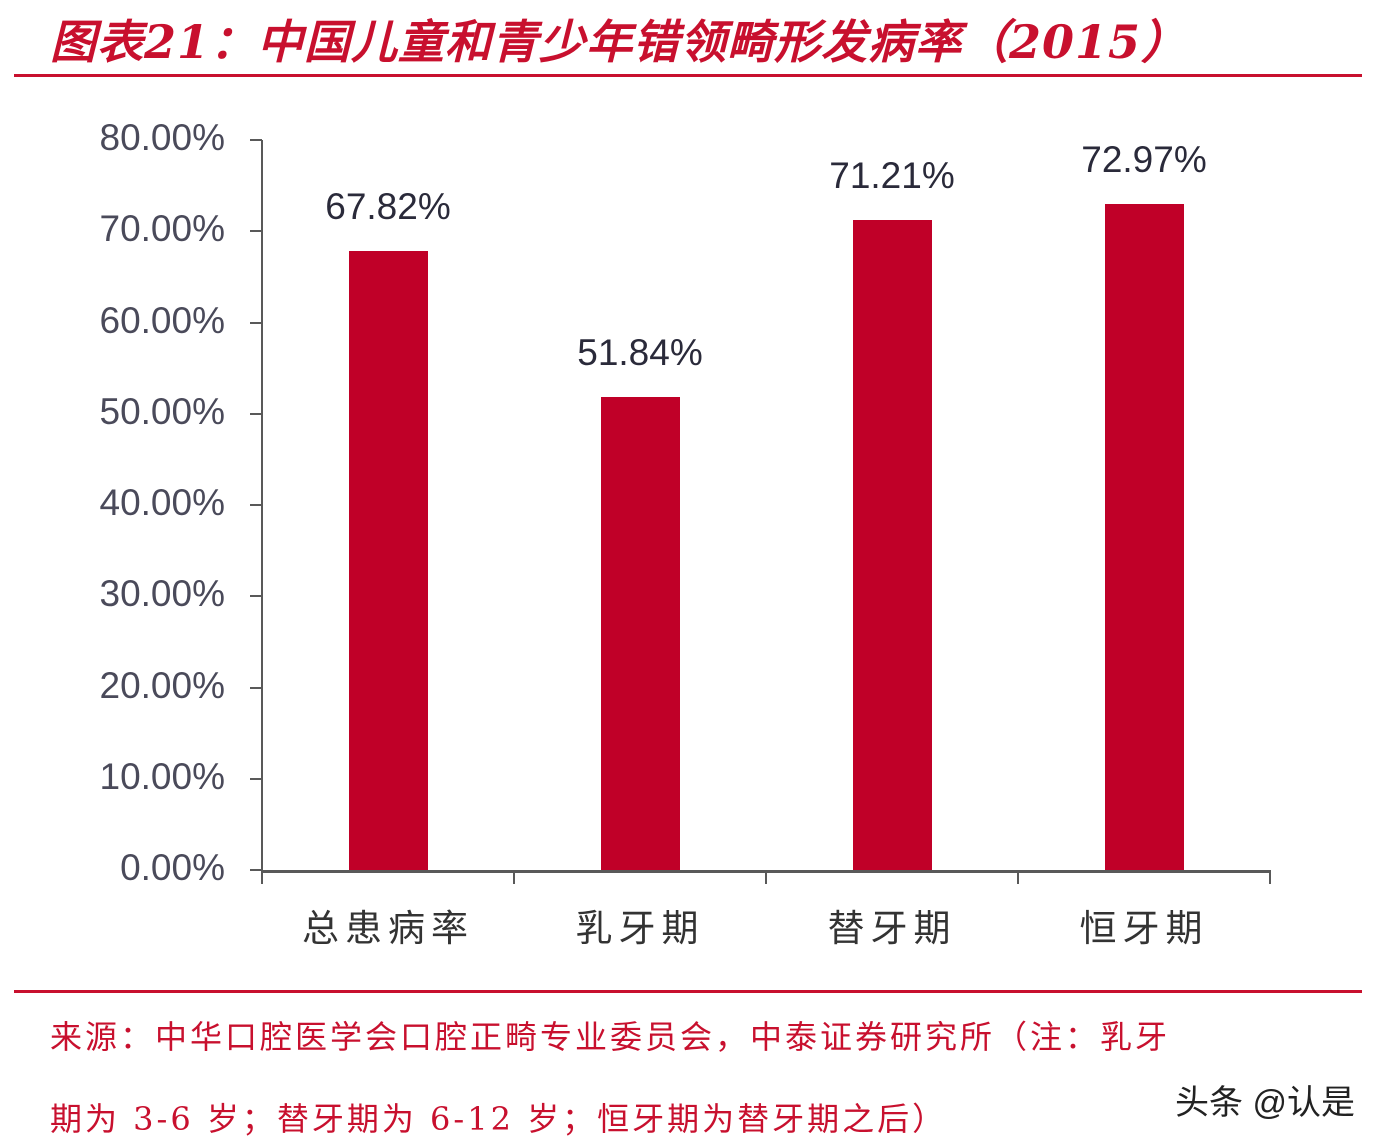  What do you see at coordinates (688, 75) in the screenshot?
I see `title-divider` at bounding box center [688, 75].